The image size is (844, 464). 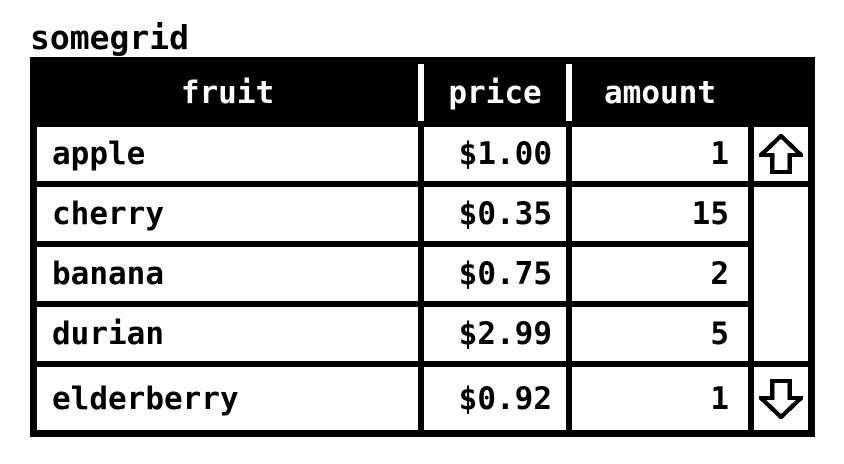 What do you see at coordinates (781, 274) in the screenshot?
I see `scrollbar-track` at bounding box center [781, 274].